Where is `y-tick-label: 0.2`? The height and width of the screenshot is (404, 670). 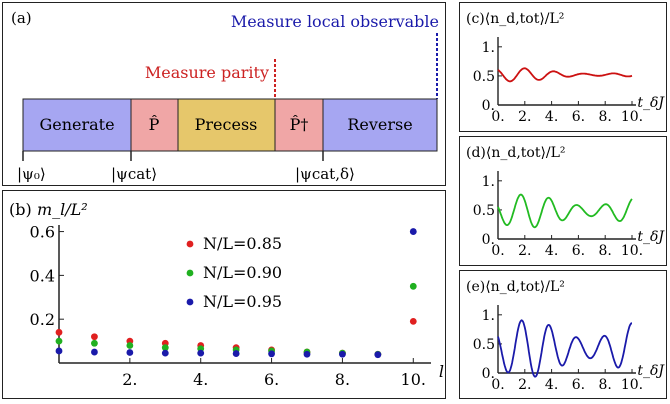
y-tick-label: 0.2 is located at coordinates (42, 319).